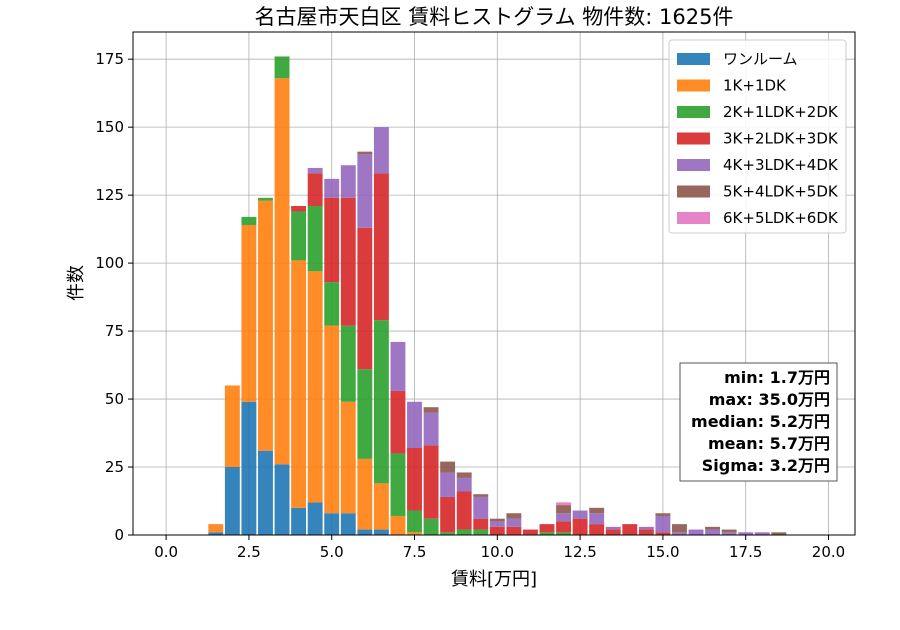 The width and height of the screenshot is (900, 630). What do you see at coordinates (114, 467) in the screenshot?
I see `y-tick-label: 25` at bounding box center [114, 467].